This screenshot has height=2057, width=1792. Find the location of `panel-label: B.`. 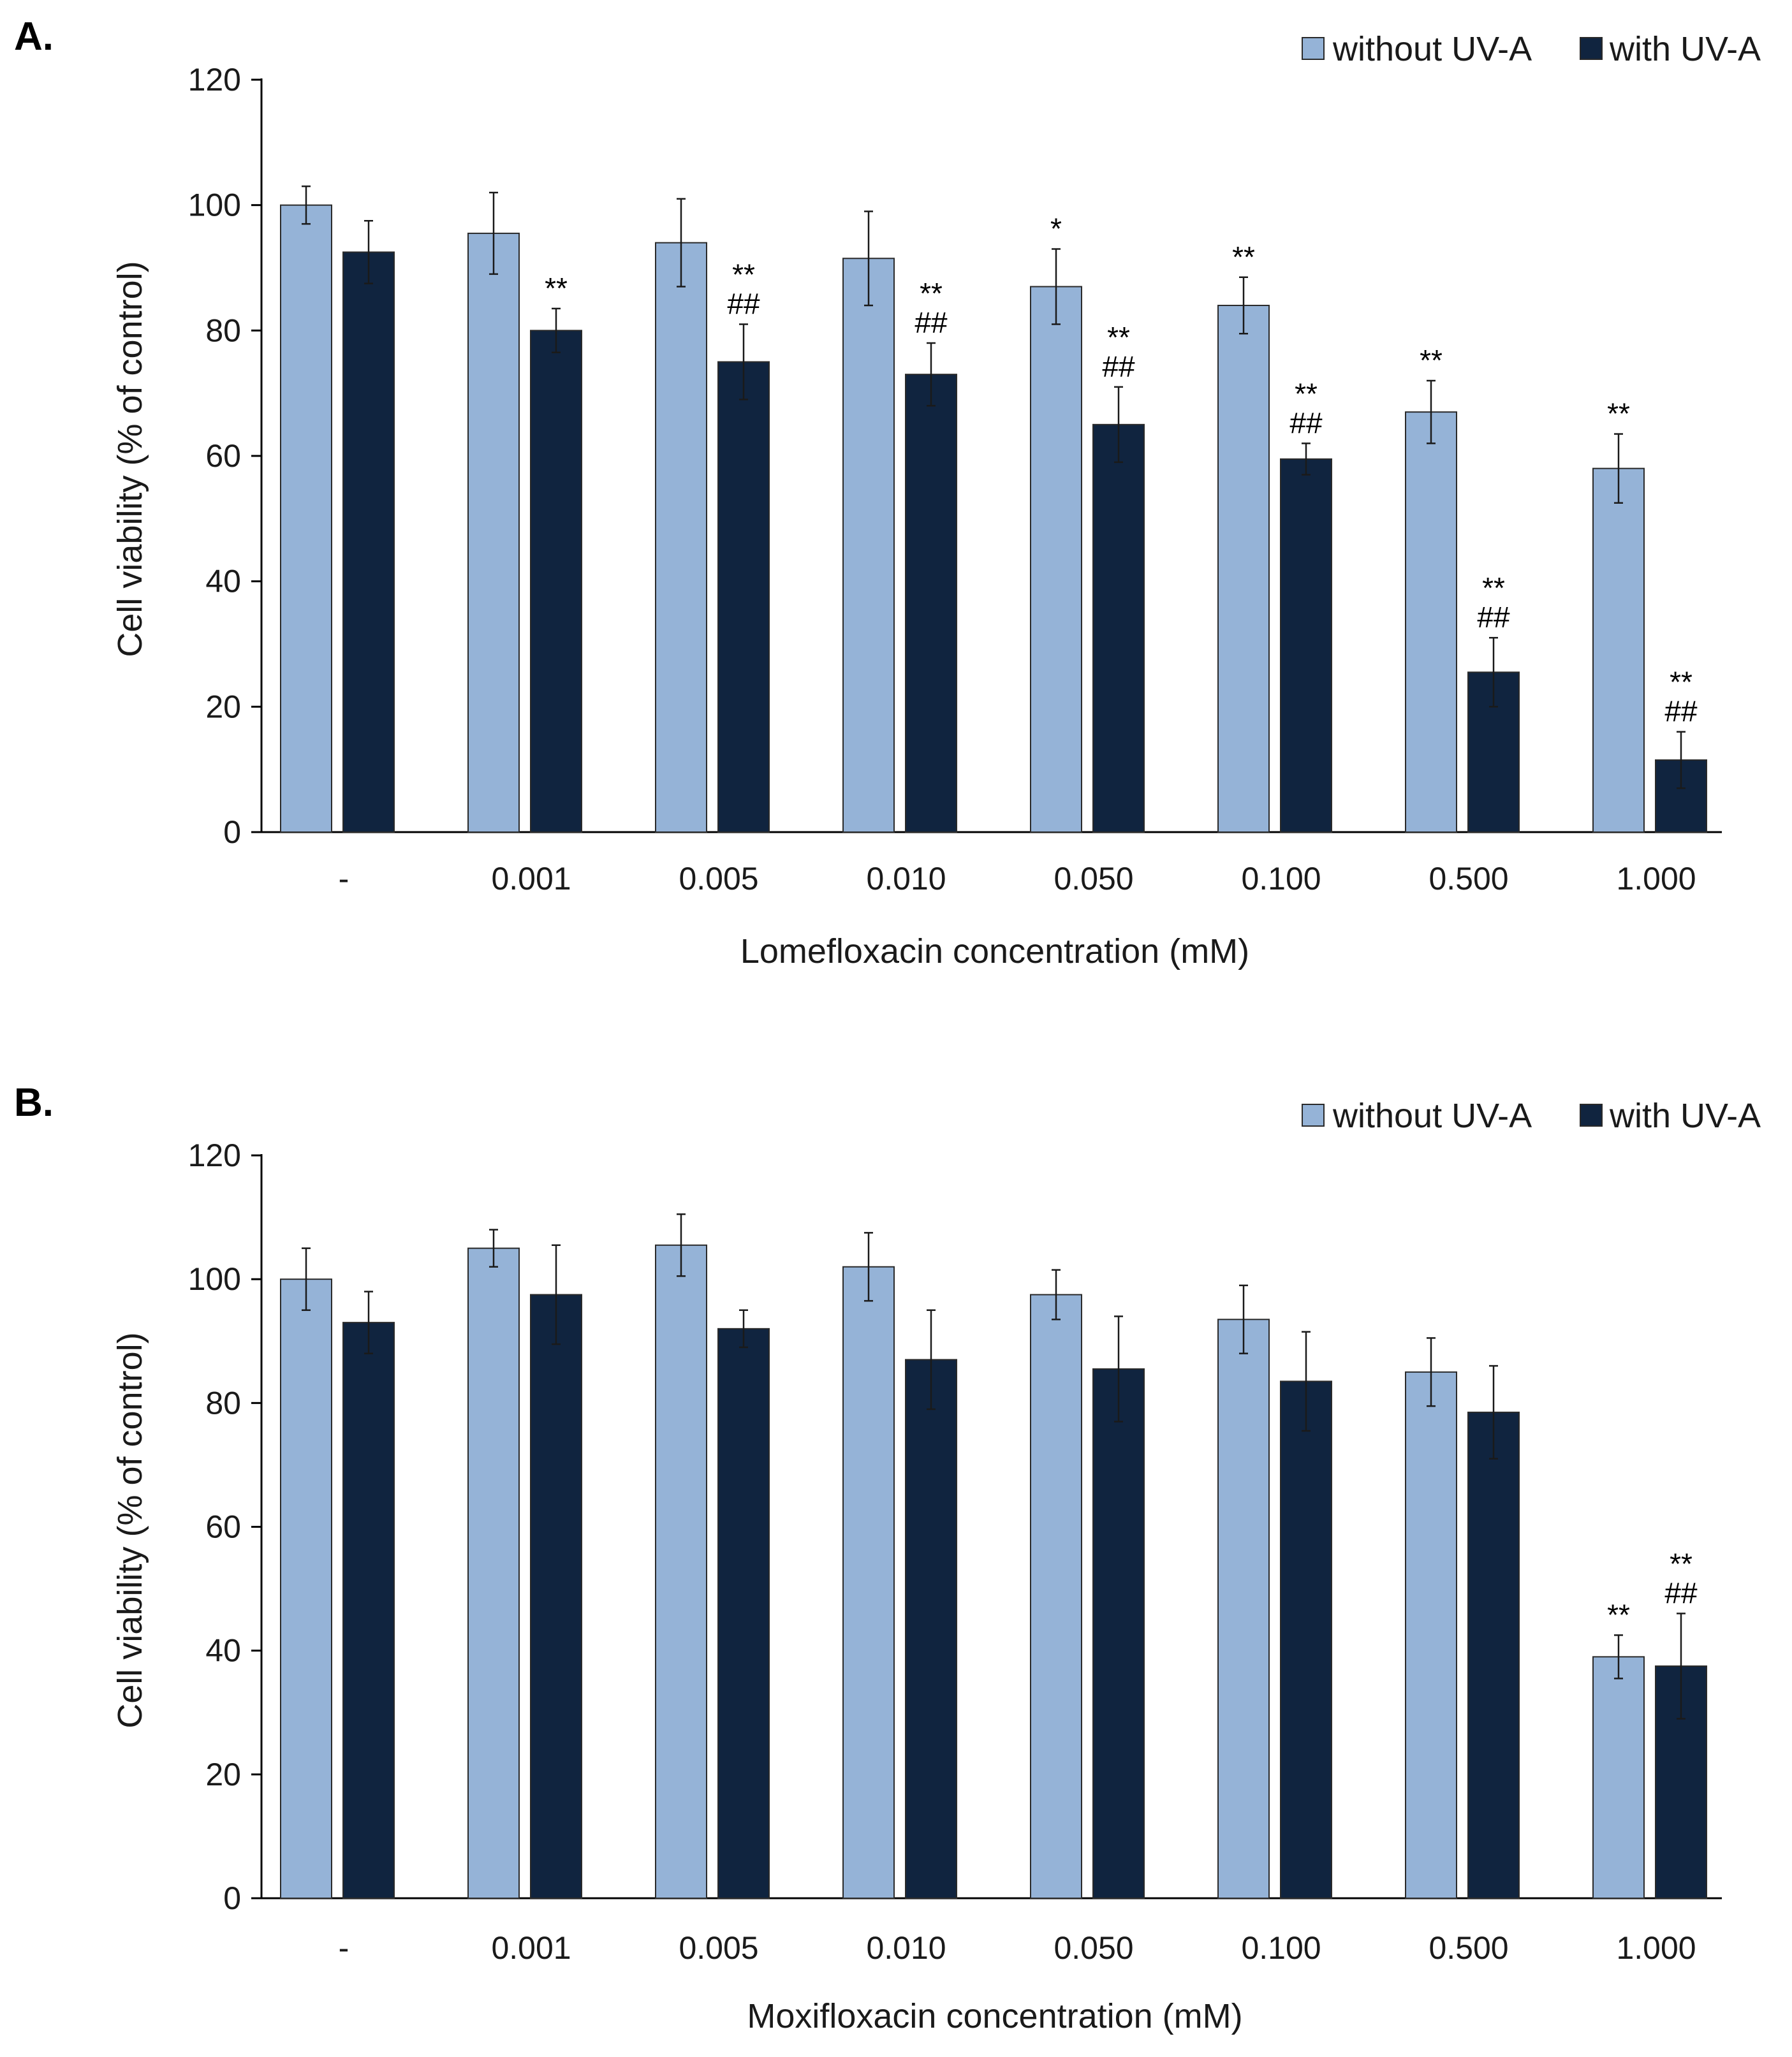

panel-label: B. is located at coordinates (34, 1103).